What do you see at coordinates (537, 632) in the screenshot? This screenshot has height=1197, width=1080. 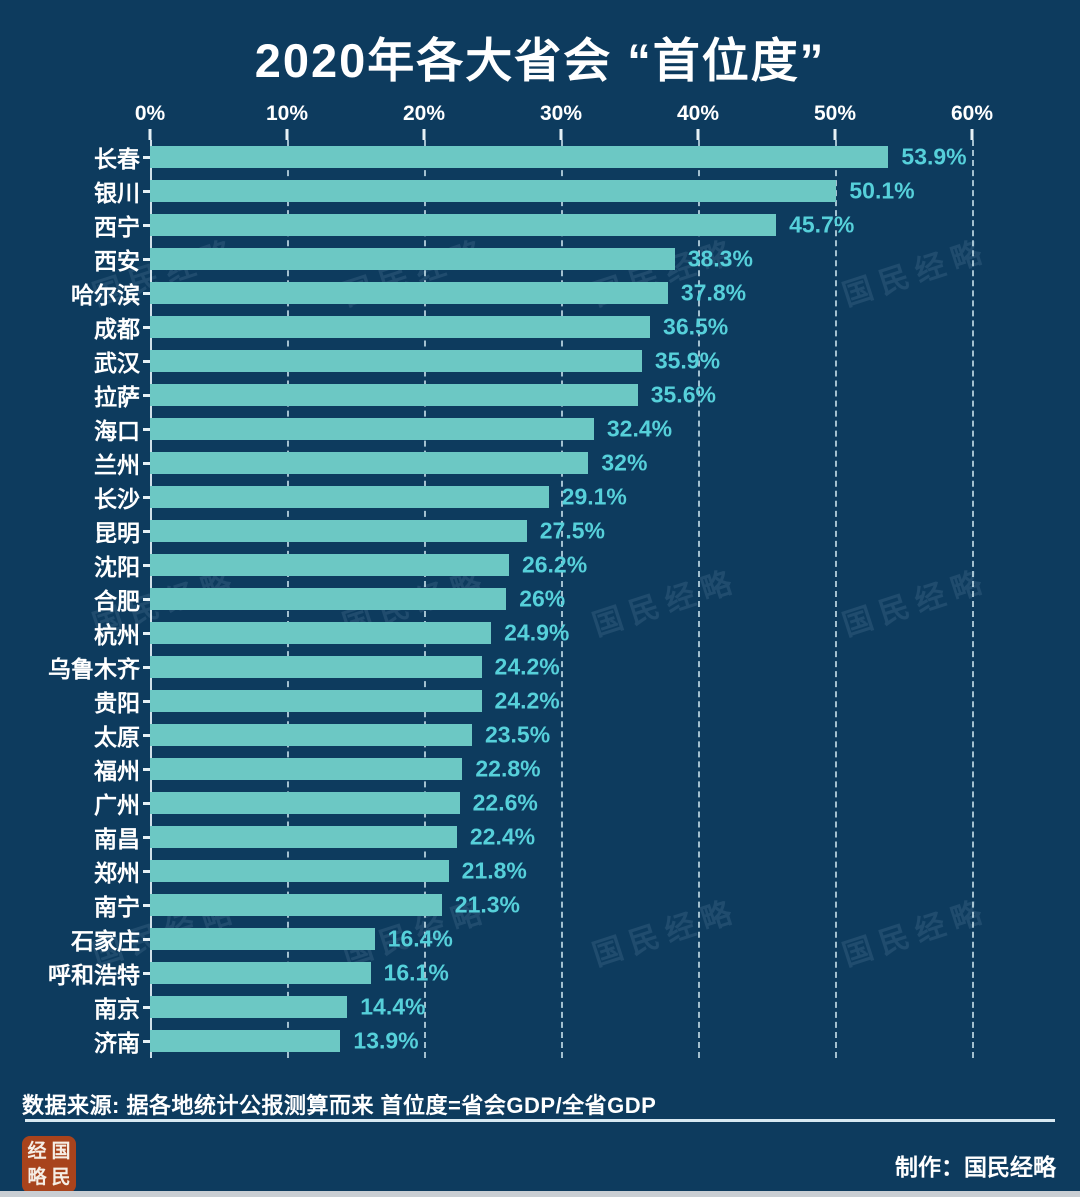 I see `value-label: 24.9%` at bounding box center [537, 632].